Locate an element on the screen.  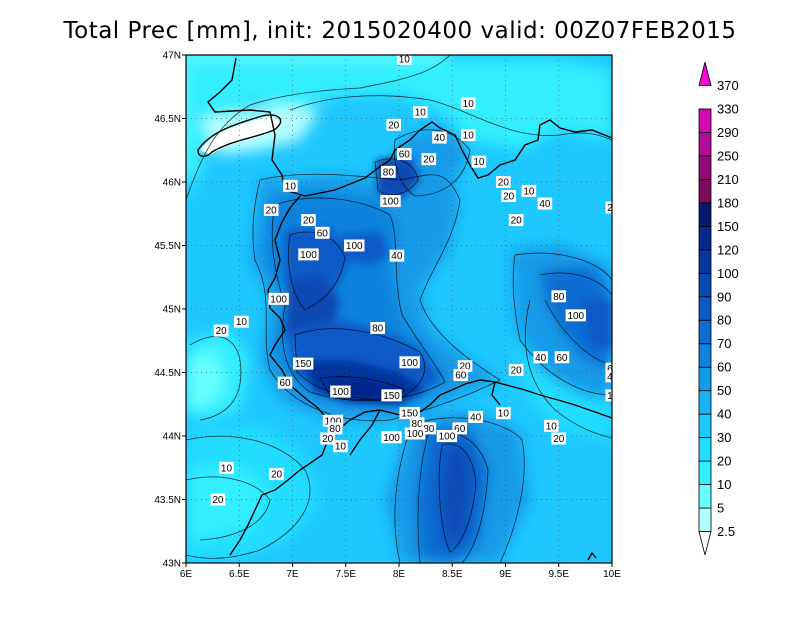
y-tick-label: 46.5N is located at coordinates (167, 119).